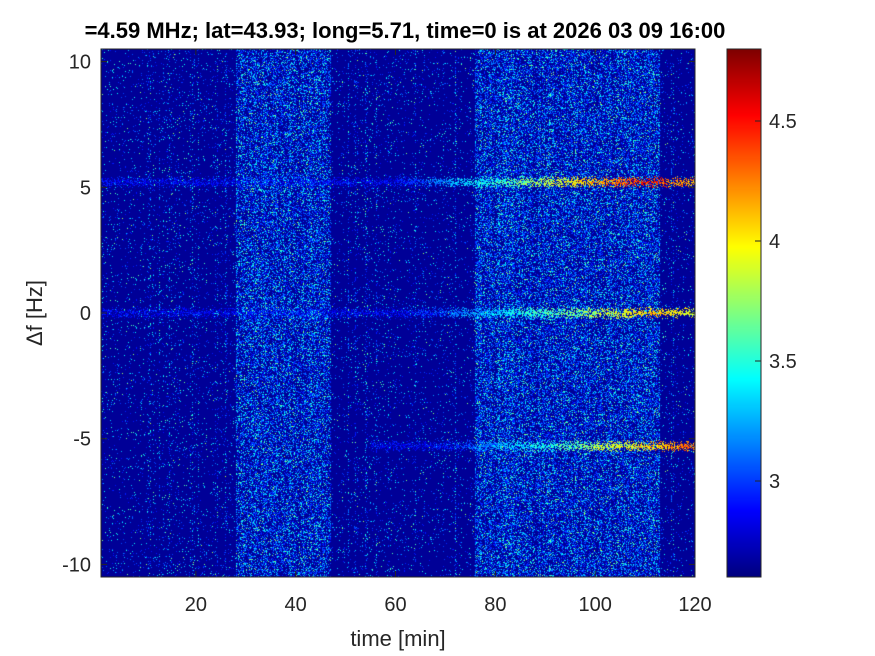  Describe the element at coordinates (397, 638) in the screenshot. I see `x-axis-label: time [min]` at that location.